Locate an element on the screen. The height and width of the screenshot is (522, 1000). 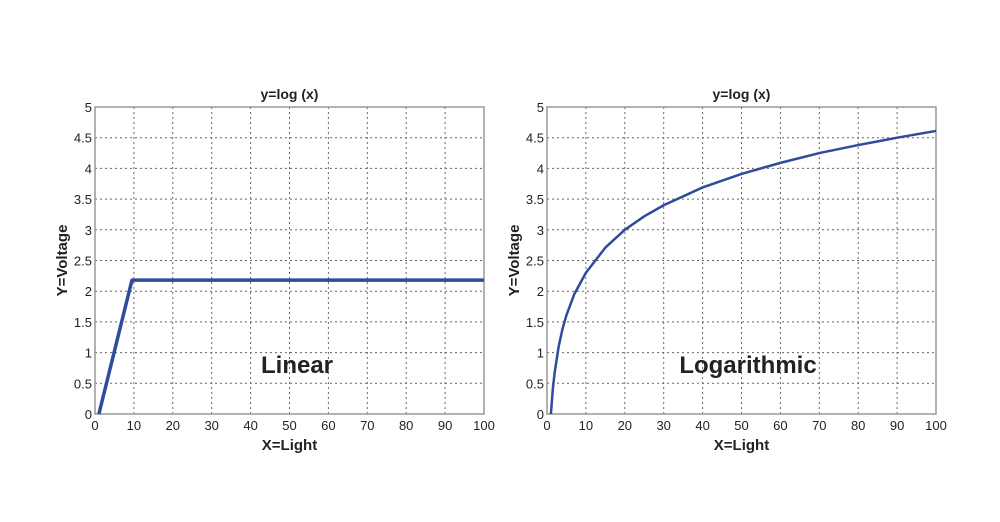
chart-annotation: Logarithmic is located at coordinates (747, 365).